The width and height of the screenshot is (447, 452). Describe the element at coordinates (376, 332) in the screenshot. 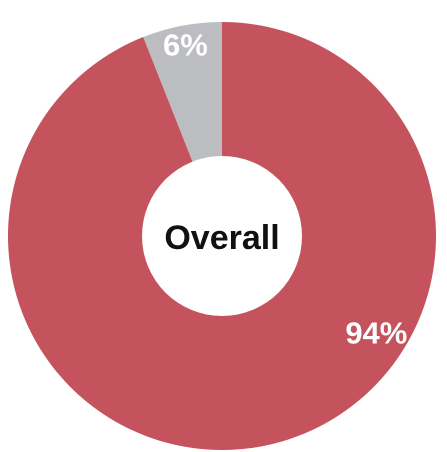

I see `slice-label-major: 94%` at that location.